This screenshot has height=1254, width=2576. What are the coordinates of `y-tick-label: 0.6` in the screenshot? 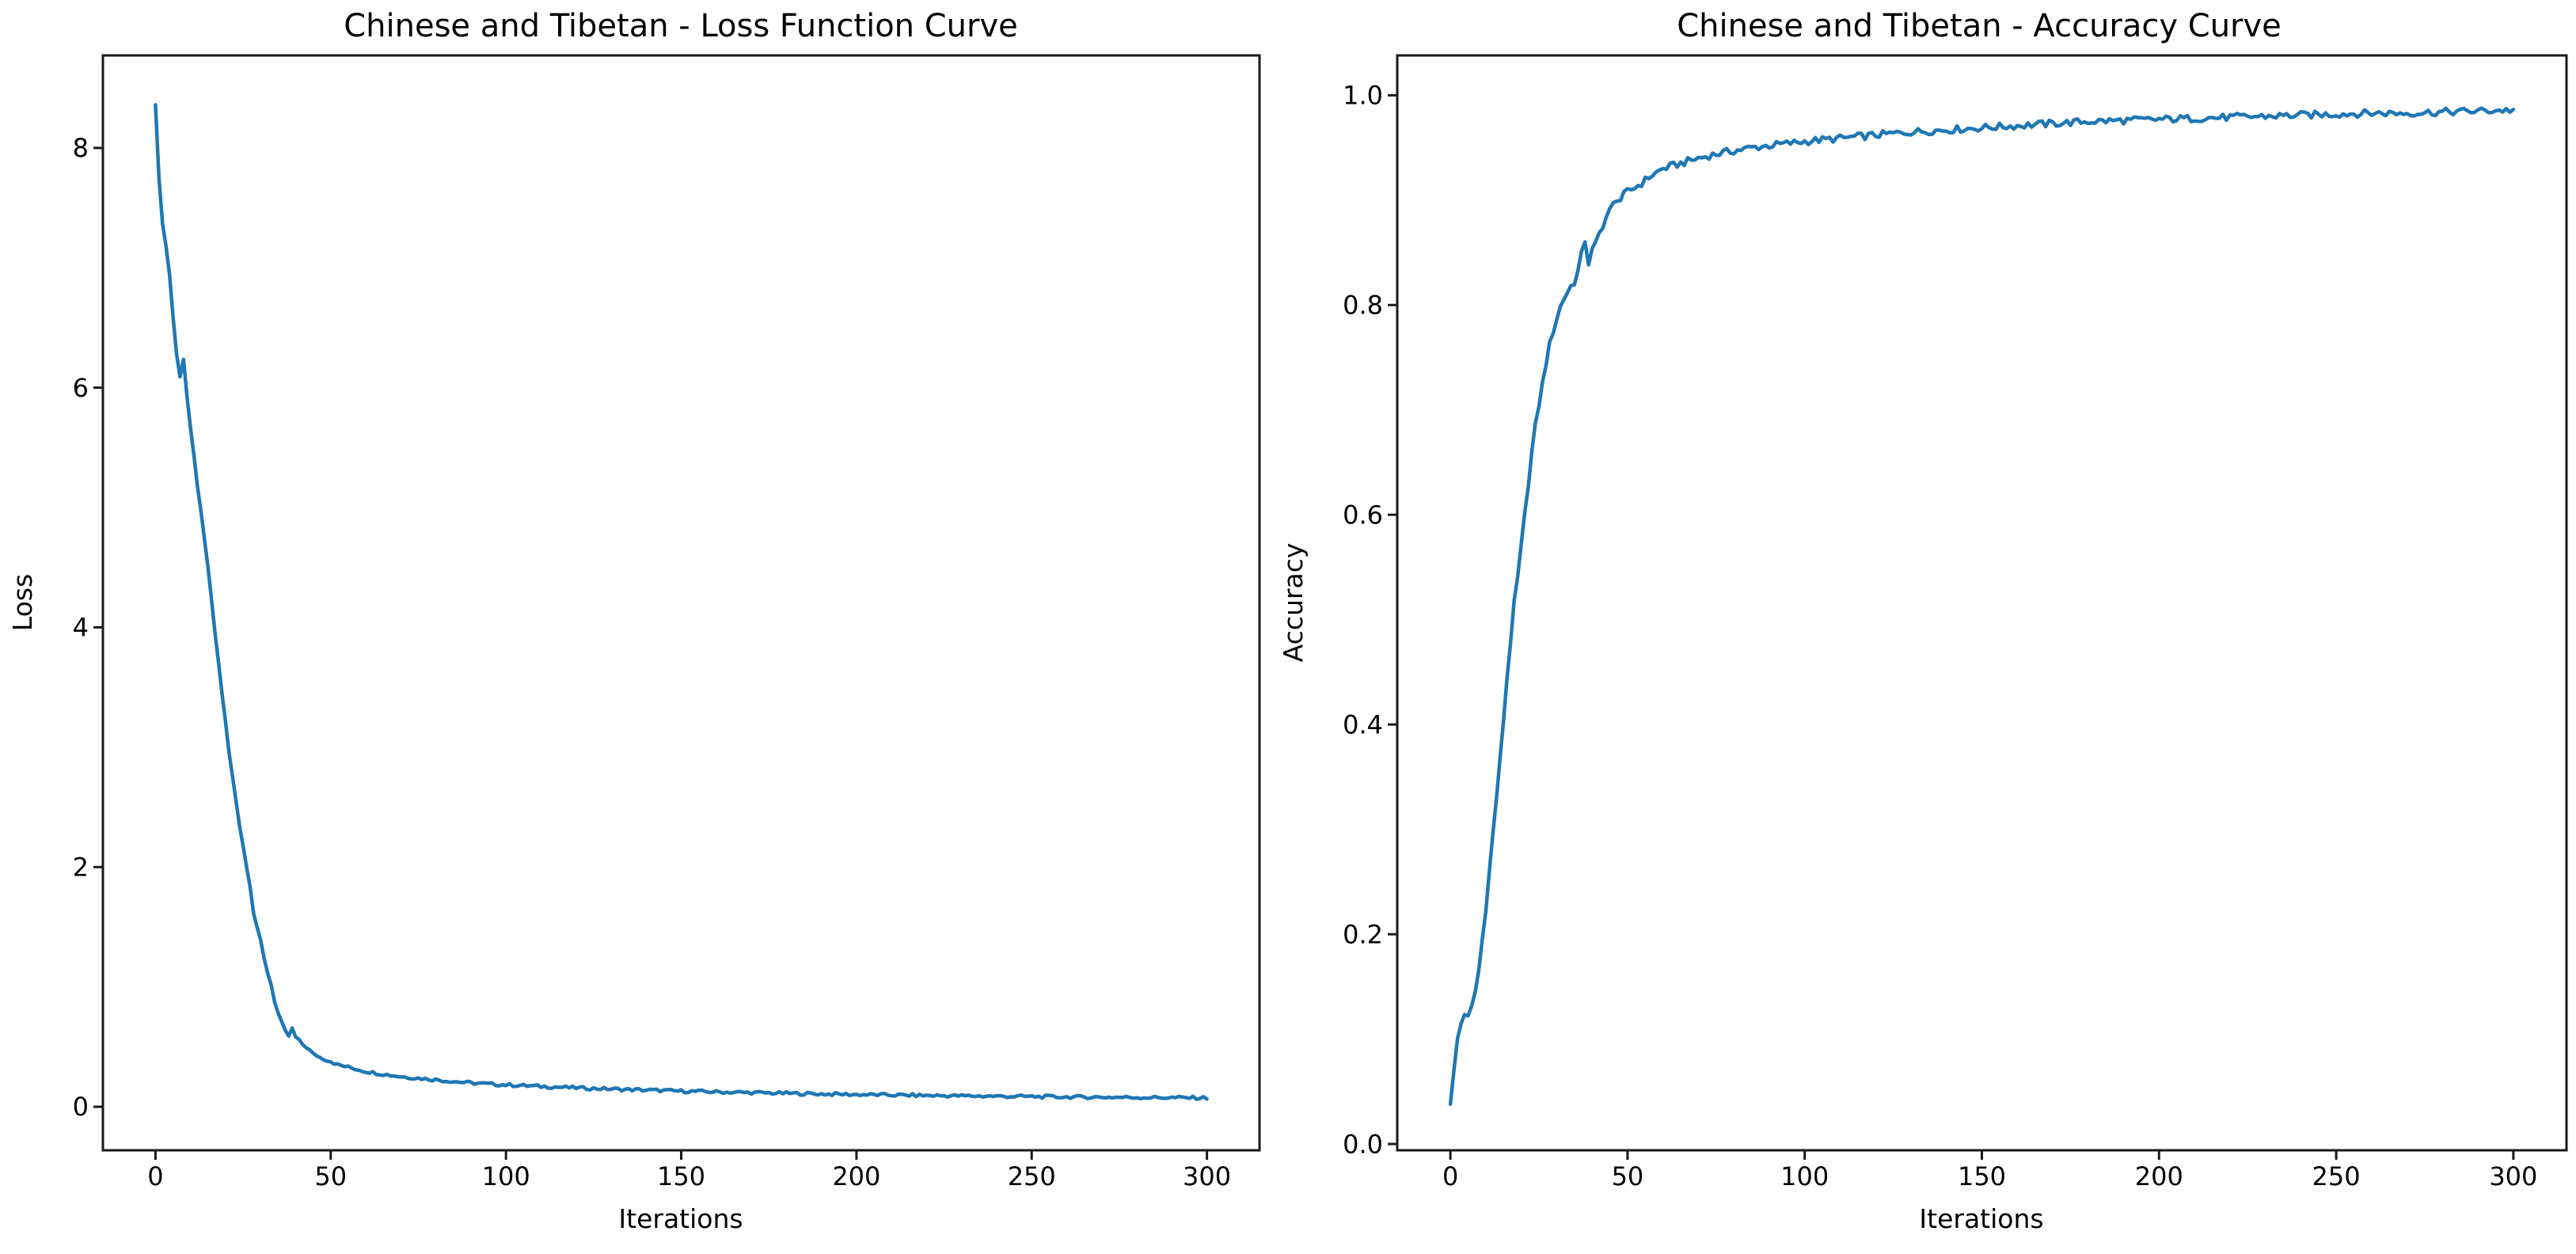 It's located at (1363, 515).